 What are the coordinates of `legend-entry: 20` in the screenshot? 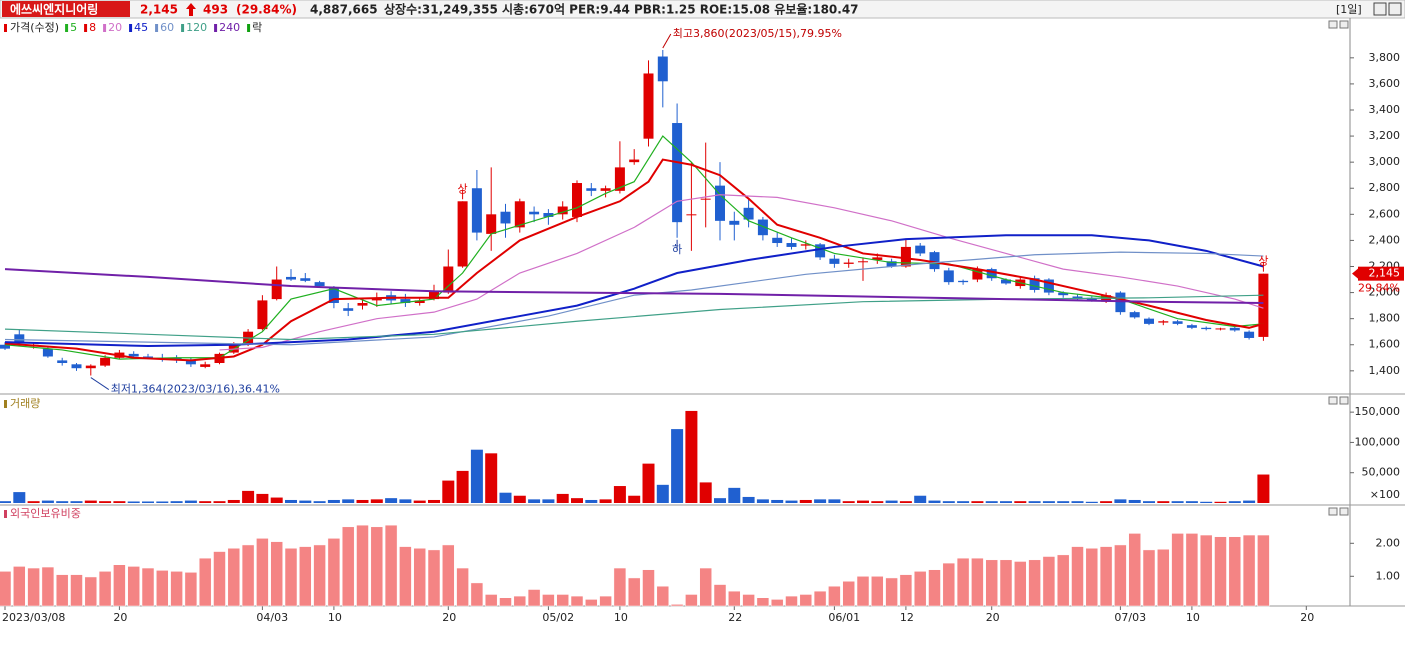 It's located at (115, 27).